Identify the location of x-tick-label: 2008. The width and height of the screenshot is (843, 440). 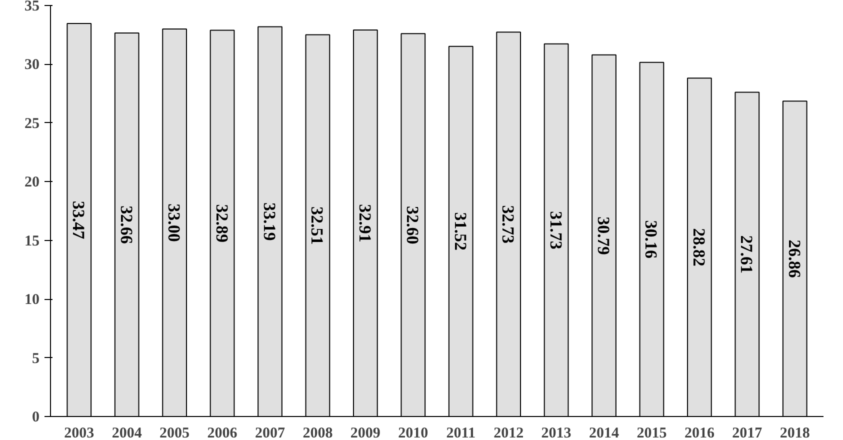
(317, 433).